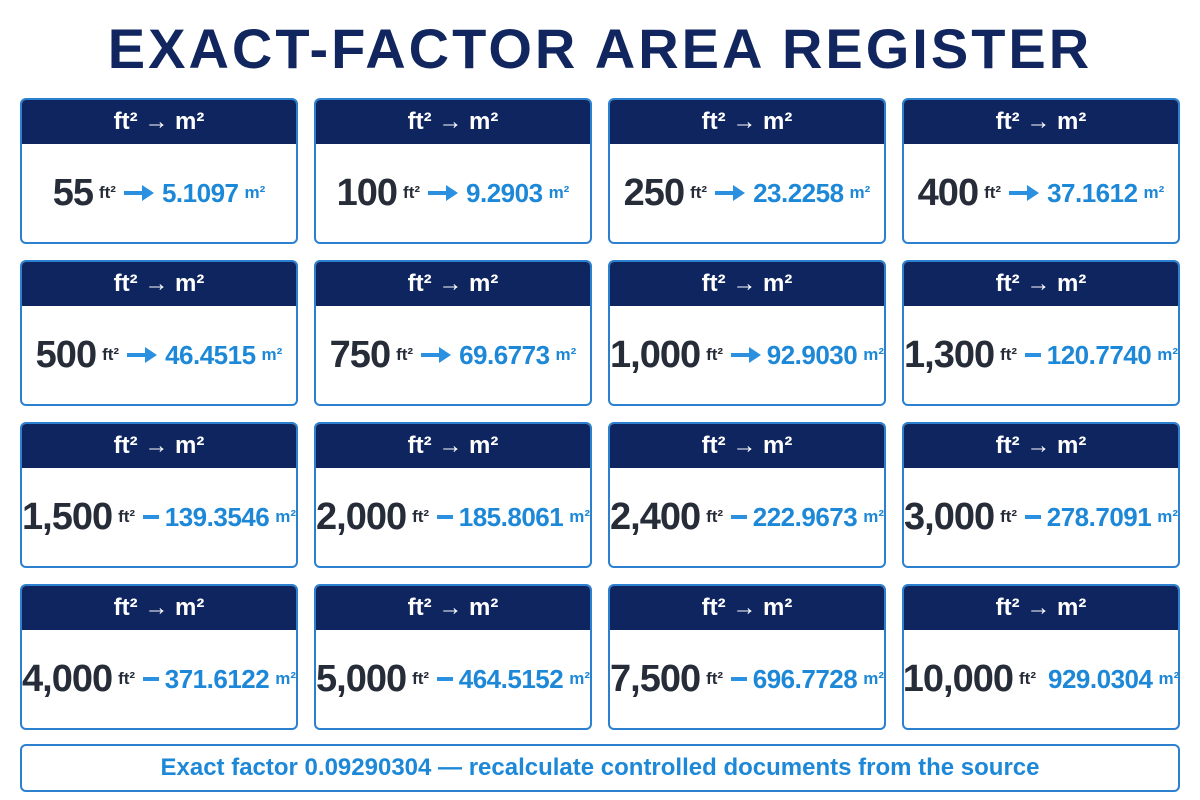  What do you see at coordinates (67, 516) in the screenshot?
I see `from-value: 1,500` at bounding box center [67, 516].